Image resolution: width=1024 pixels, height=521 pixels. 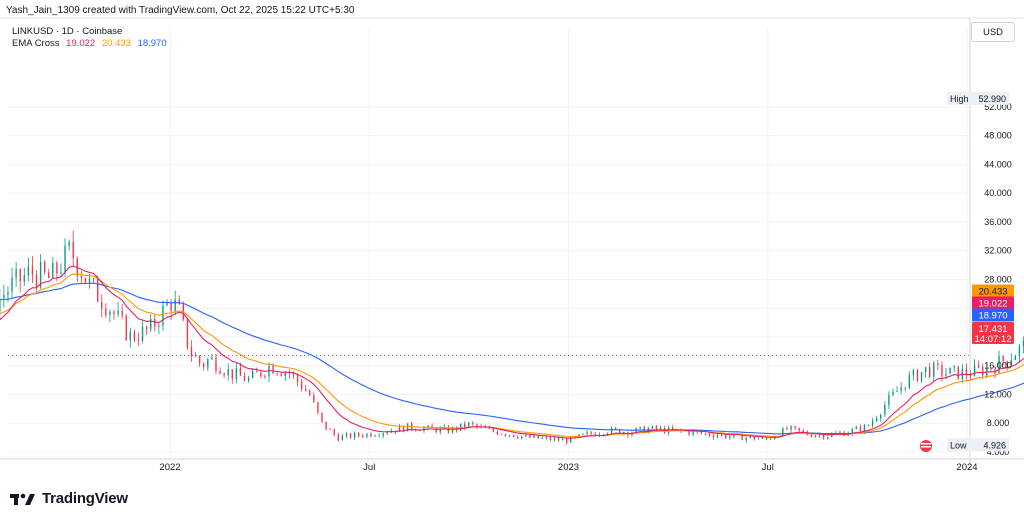 What do you see at coordinates (993, 303) in the screenshot?
I see `ema-fast-price-tag-bg` at bounding box center [993, 303].